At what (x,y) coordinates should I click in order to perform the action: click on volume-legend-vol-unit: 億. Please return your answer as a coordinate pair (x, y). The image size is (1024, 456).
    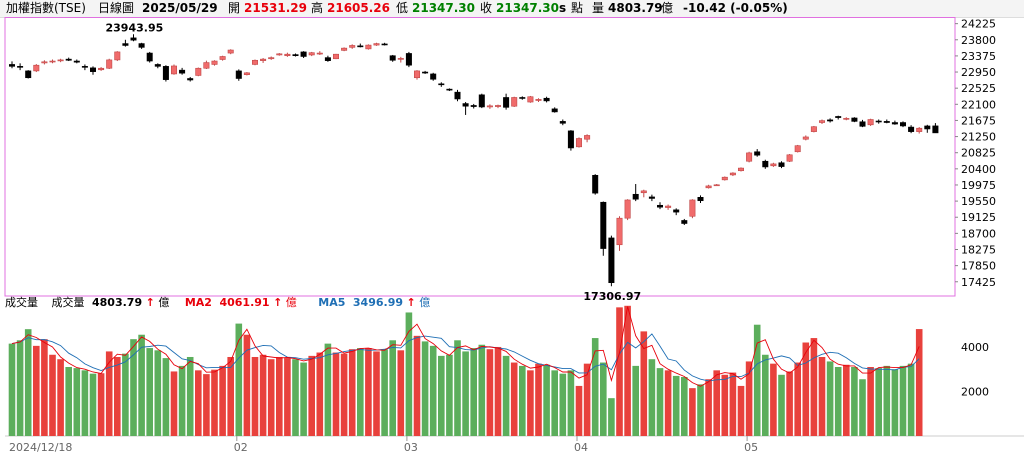
    Looking at the image, I should click on (163, 302).